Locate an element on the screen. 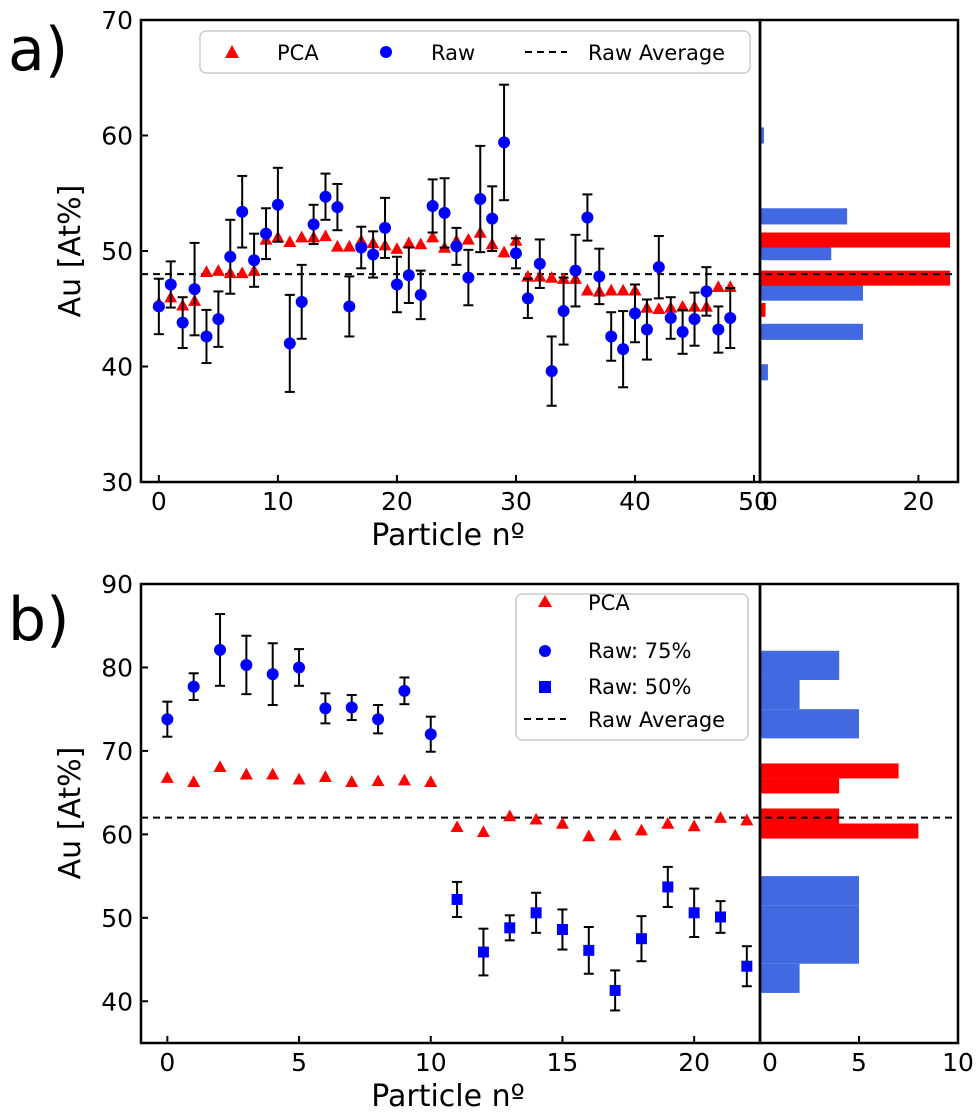 This screenshot has width=976, height=1115. hist-x-tick-label: 10 is located at coordinates (958, 1062).